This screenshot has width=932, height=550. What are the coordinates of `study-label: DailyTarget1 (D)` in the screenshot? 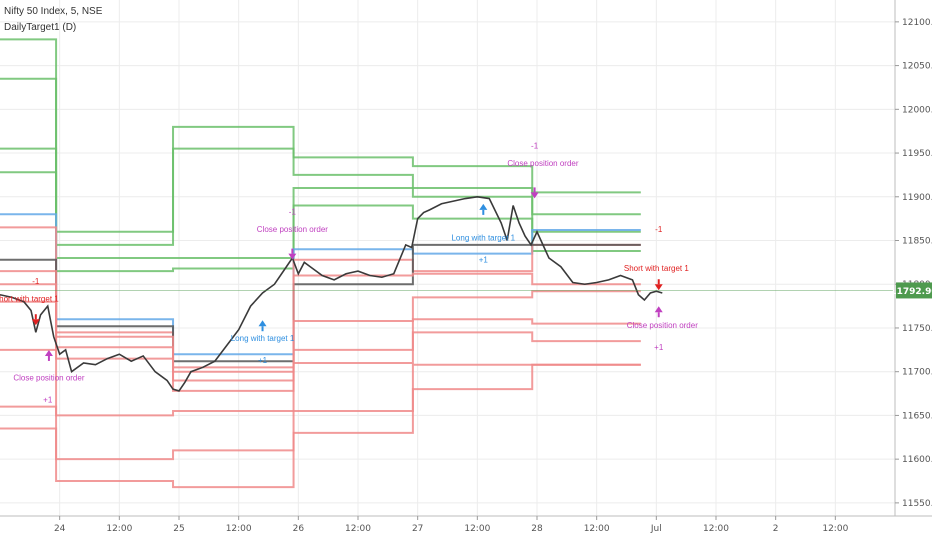 It's located at (40, 27).